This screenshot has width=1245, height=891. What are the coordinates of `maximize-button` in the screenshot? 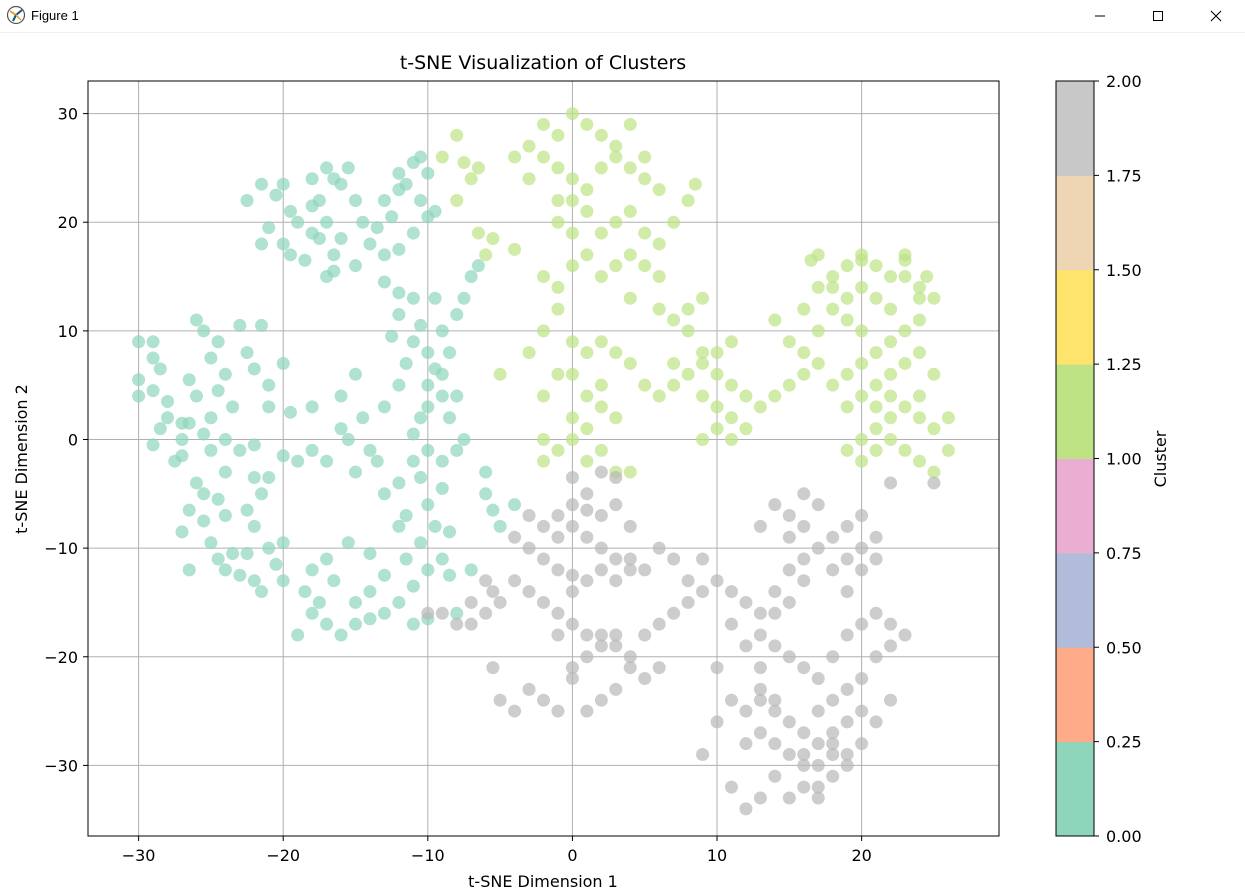 It's located at (1158, 16).